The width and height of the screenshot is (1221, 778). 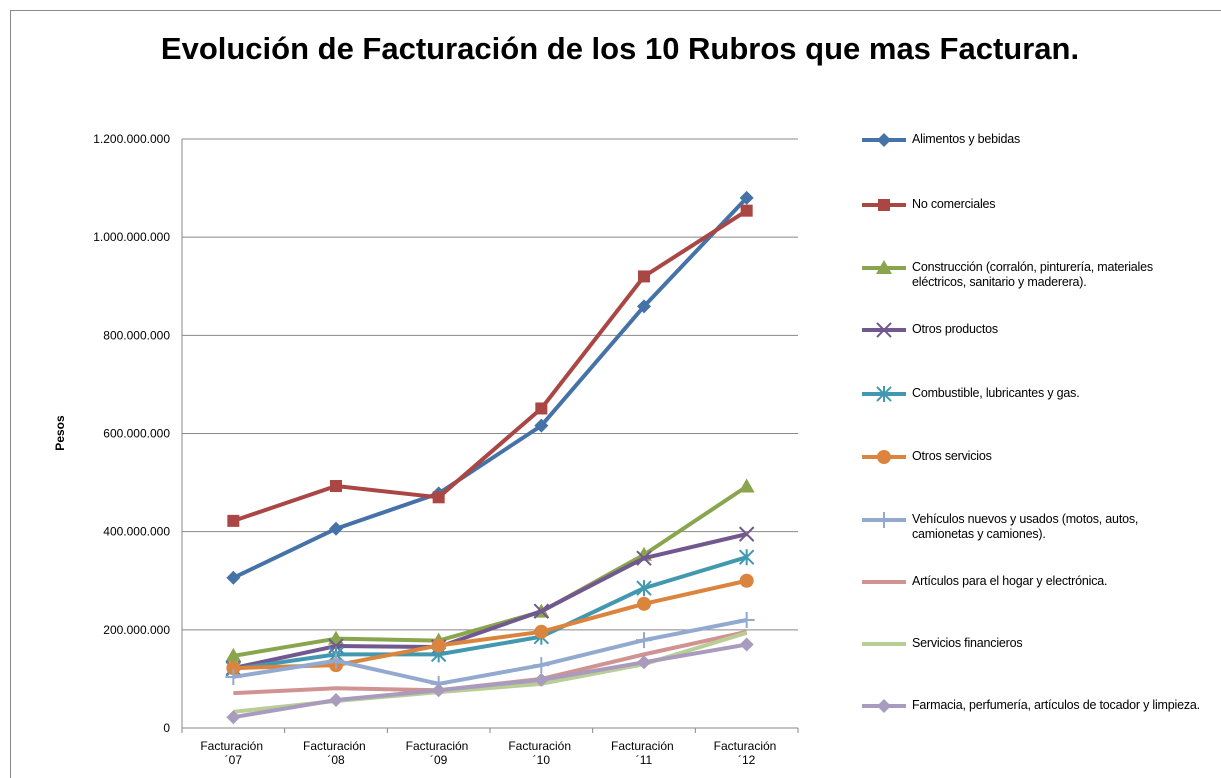 What do you see at coordinates (136, 532) in the screenshot?
I see `y-tick-label: 400.000.000` at bounding box center [136, 532].